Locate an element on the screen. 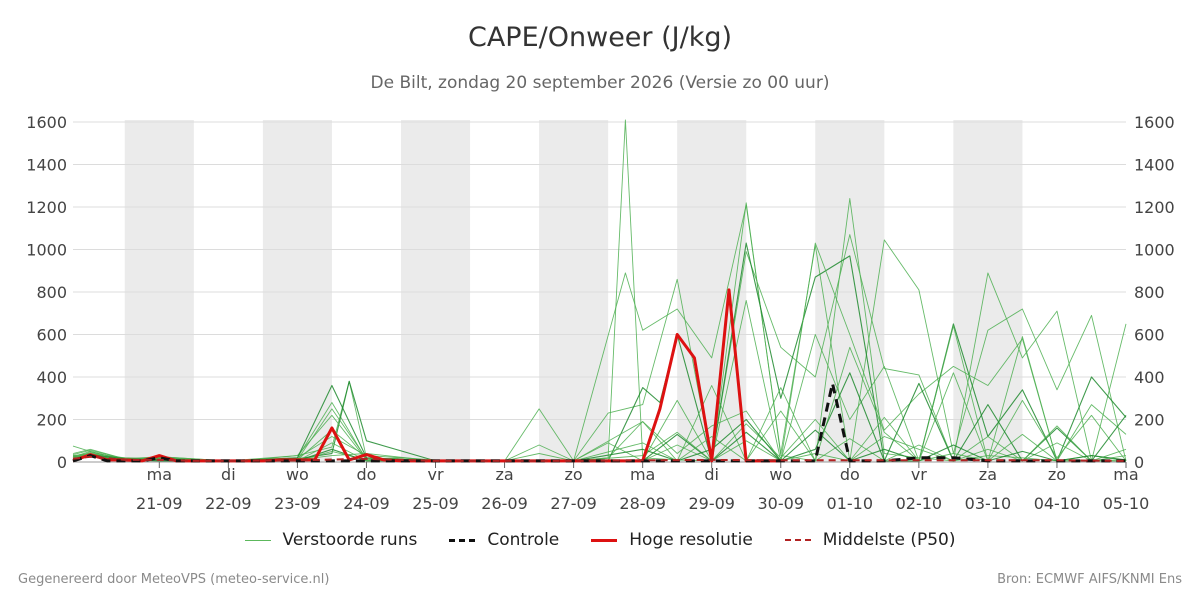  y-tick-label-right: 200 is located at coordinates (1149, 420).